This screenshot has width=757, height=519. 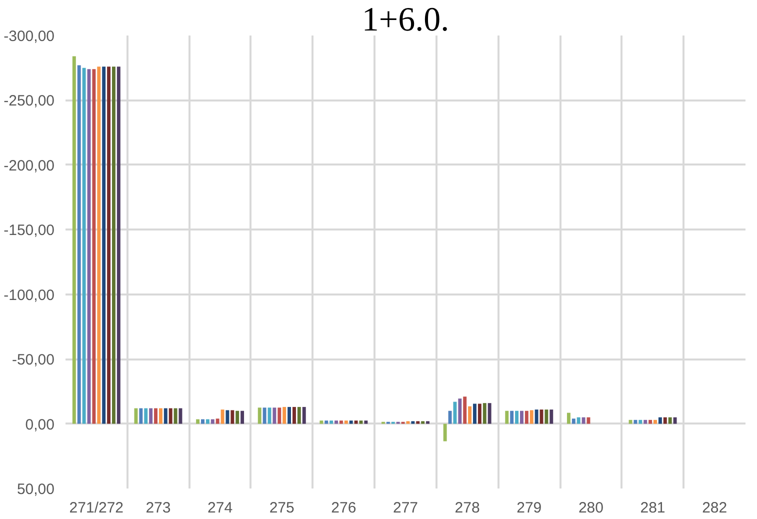 I want to click on x-tick-label: 280, so click(x=591, y=508).